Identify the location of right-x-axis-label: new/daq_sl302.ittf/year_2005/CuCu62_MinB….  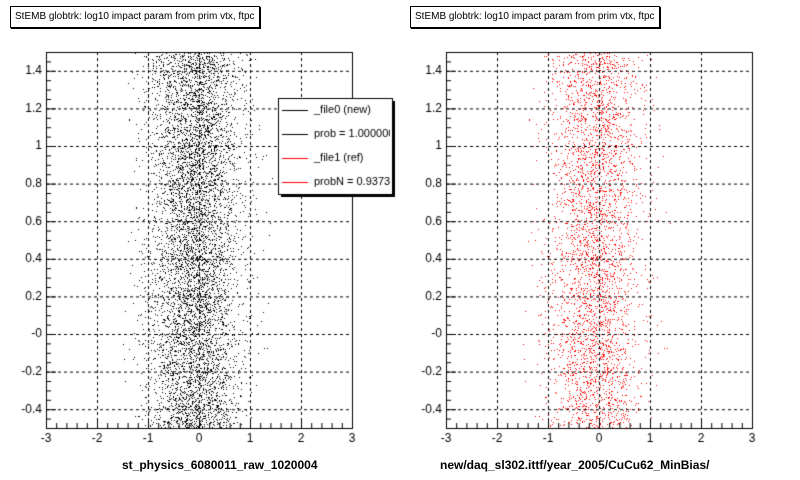
(575, 465).